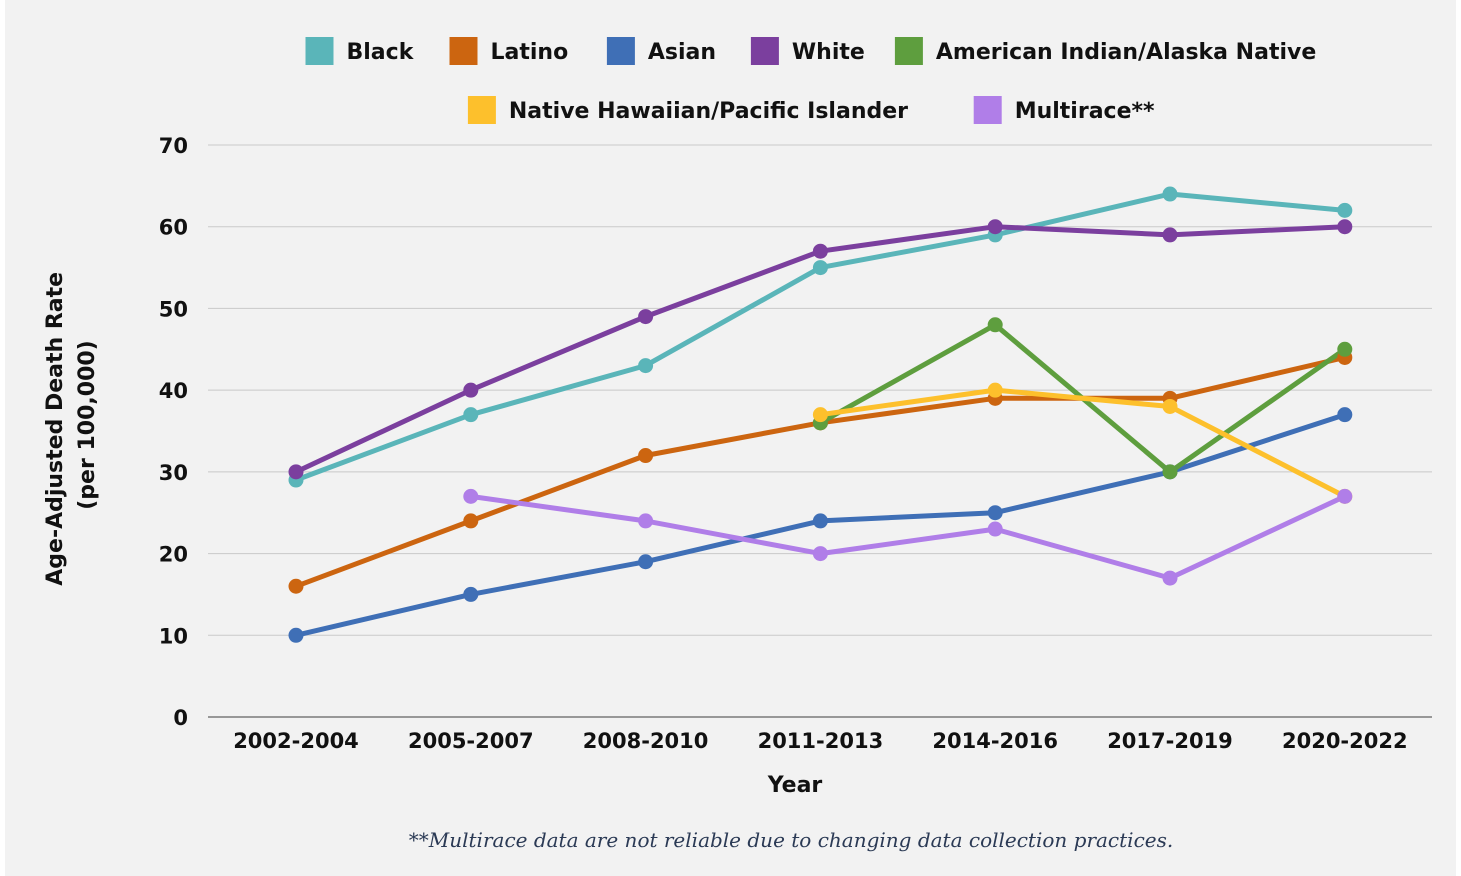  What do you see at coordinates (820, 521) in the screenshot?
I see `data-point-asian-2011-2013` at bounding box center [820, 521].